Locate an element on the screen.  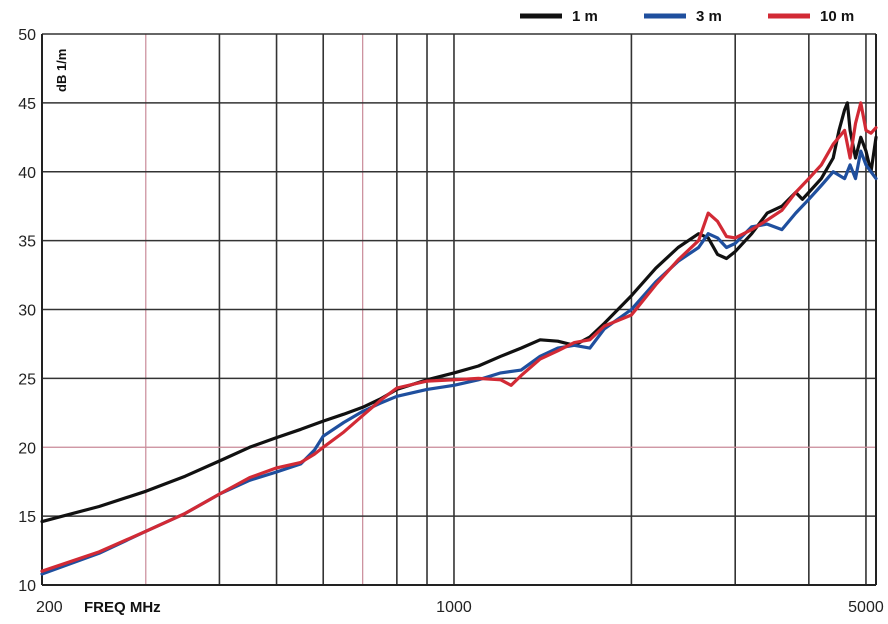
y-tick-label: 50 is located at coordinates (27, 35).